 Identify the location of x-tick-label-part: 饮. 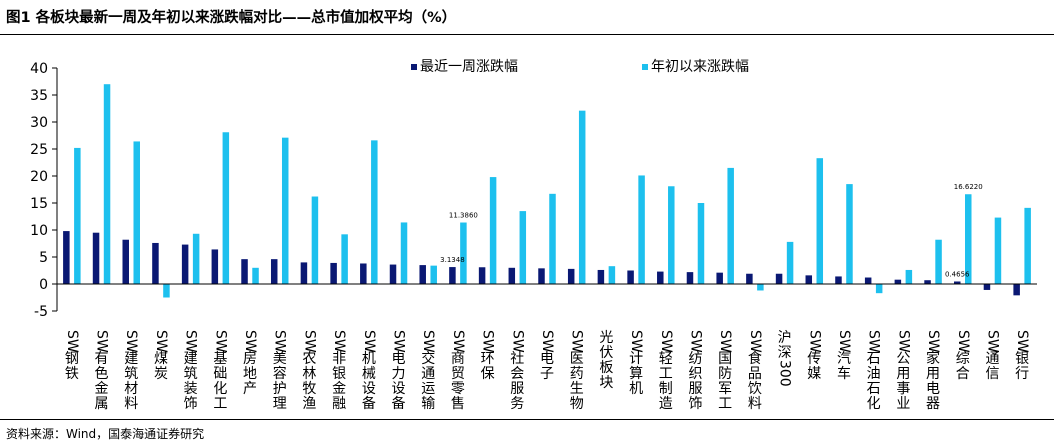
(755, 389).